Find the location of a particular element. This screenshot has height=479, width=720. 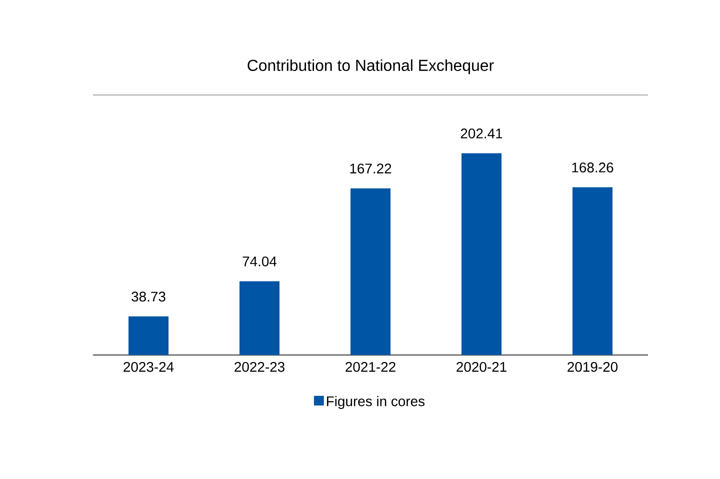

data-label: 202.41 is located at coordinates (481, 133).